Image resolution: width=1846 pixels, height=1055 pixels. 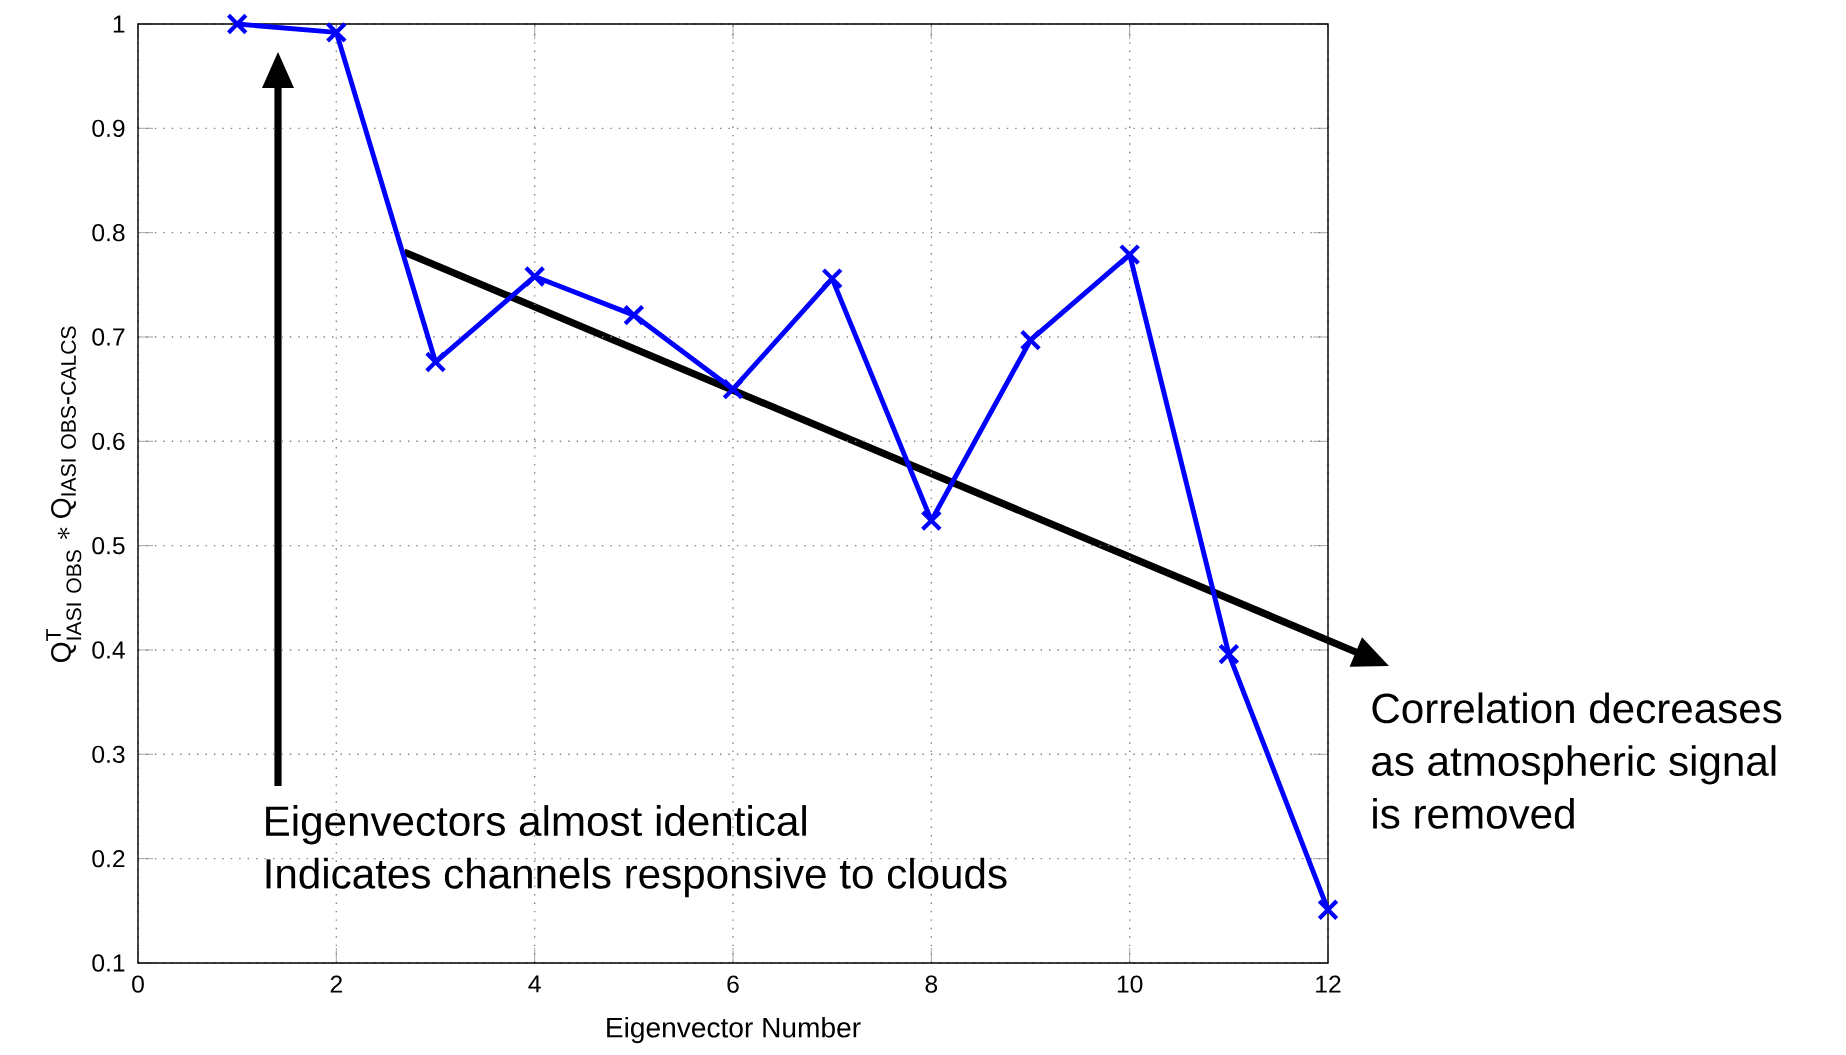 What do you see at coordinates (108, 754) in the screenshot?
I see `y-tick-label: 0.3` at bounding box center [108, 754].